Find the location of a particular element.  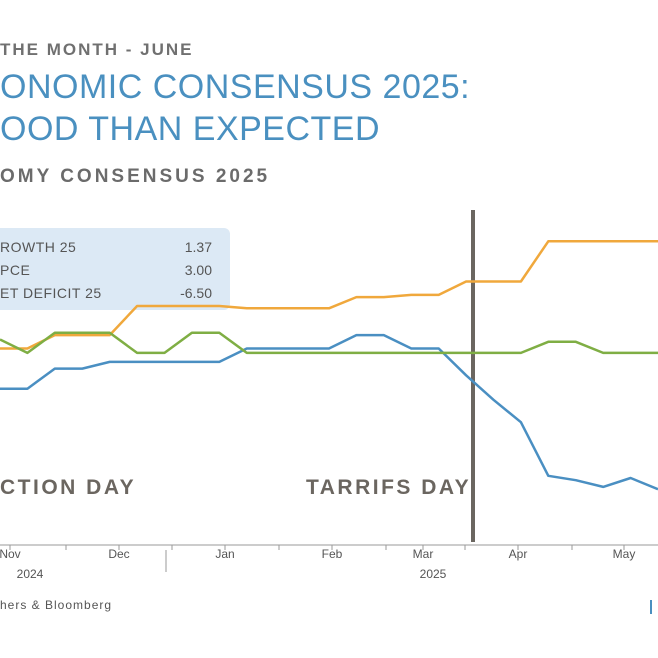

x-tick-label-mar: Mar is located at coordinates (423, 554).